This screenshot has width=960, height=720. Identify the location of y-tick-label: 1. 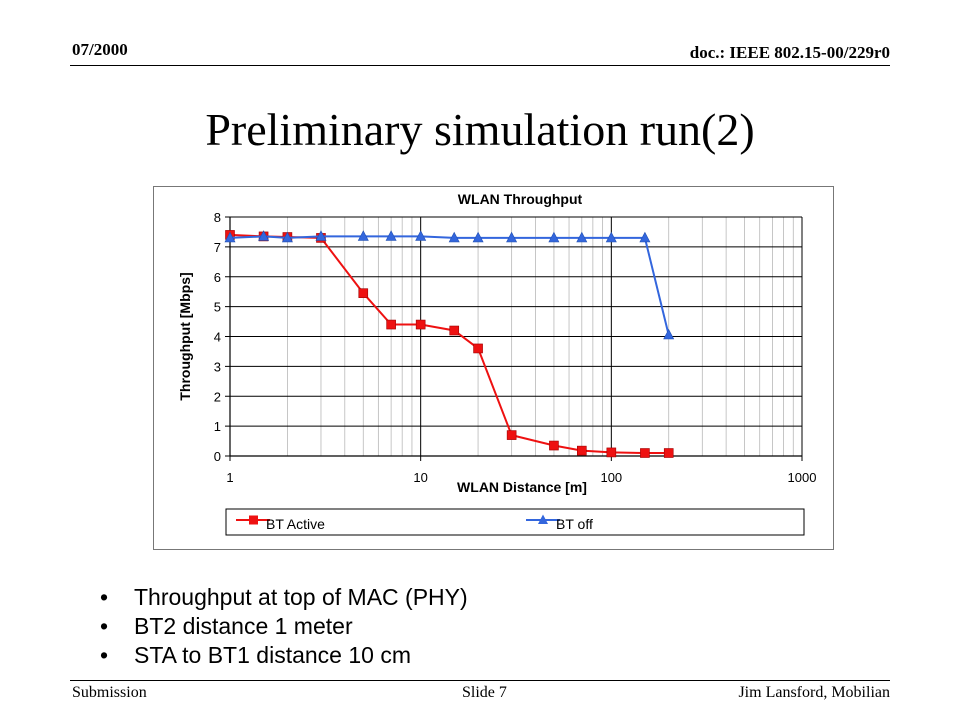
(217, 426).